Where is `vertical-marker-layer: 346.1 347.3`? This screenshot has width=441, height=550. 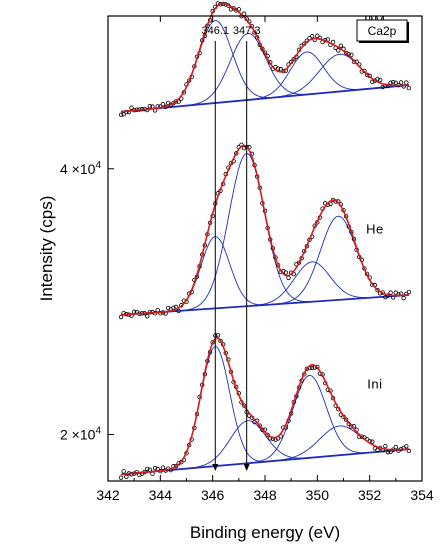
vertical-marker-layer: 346.1 347.3 is located at coordinates (231, 248).